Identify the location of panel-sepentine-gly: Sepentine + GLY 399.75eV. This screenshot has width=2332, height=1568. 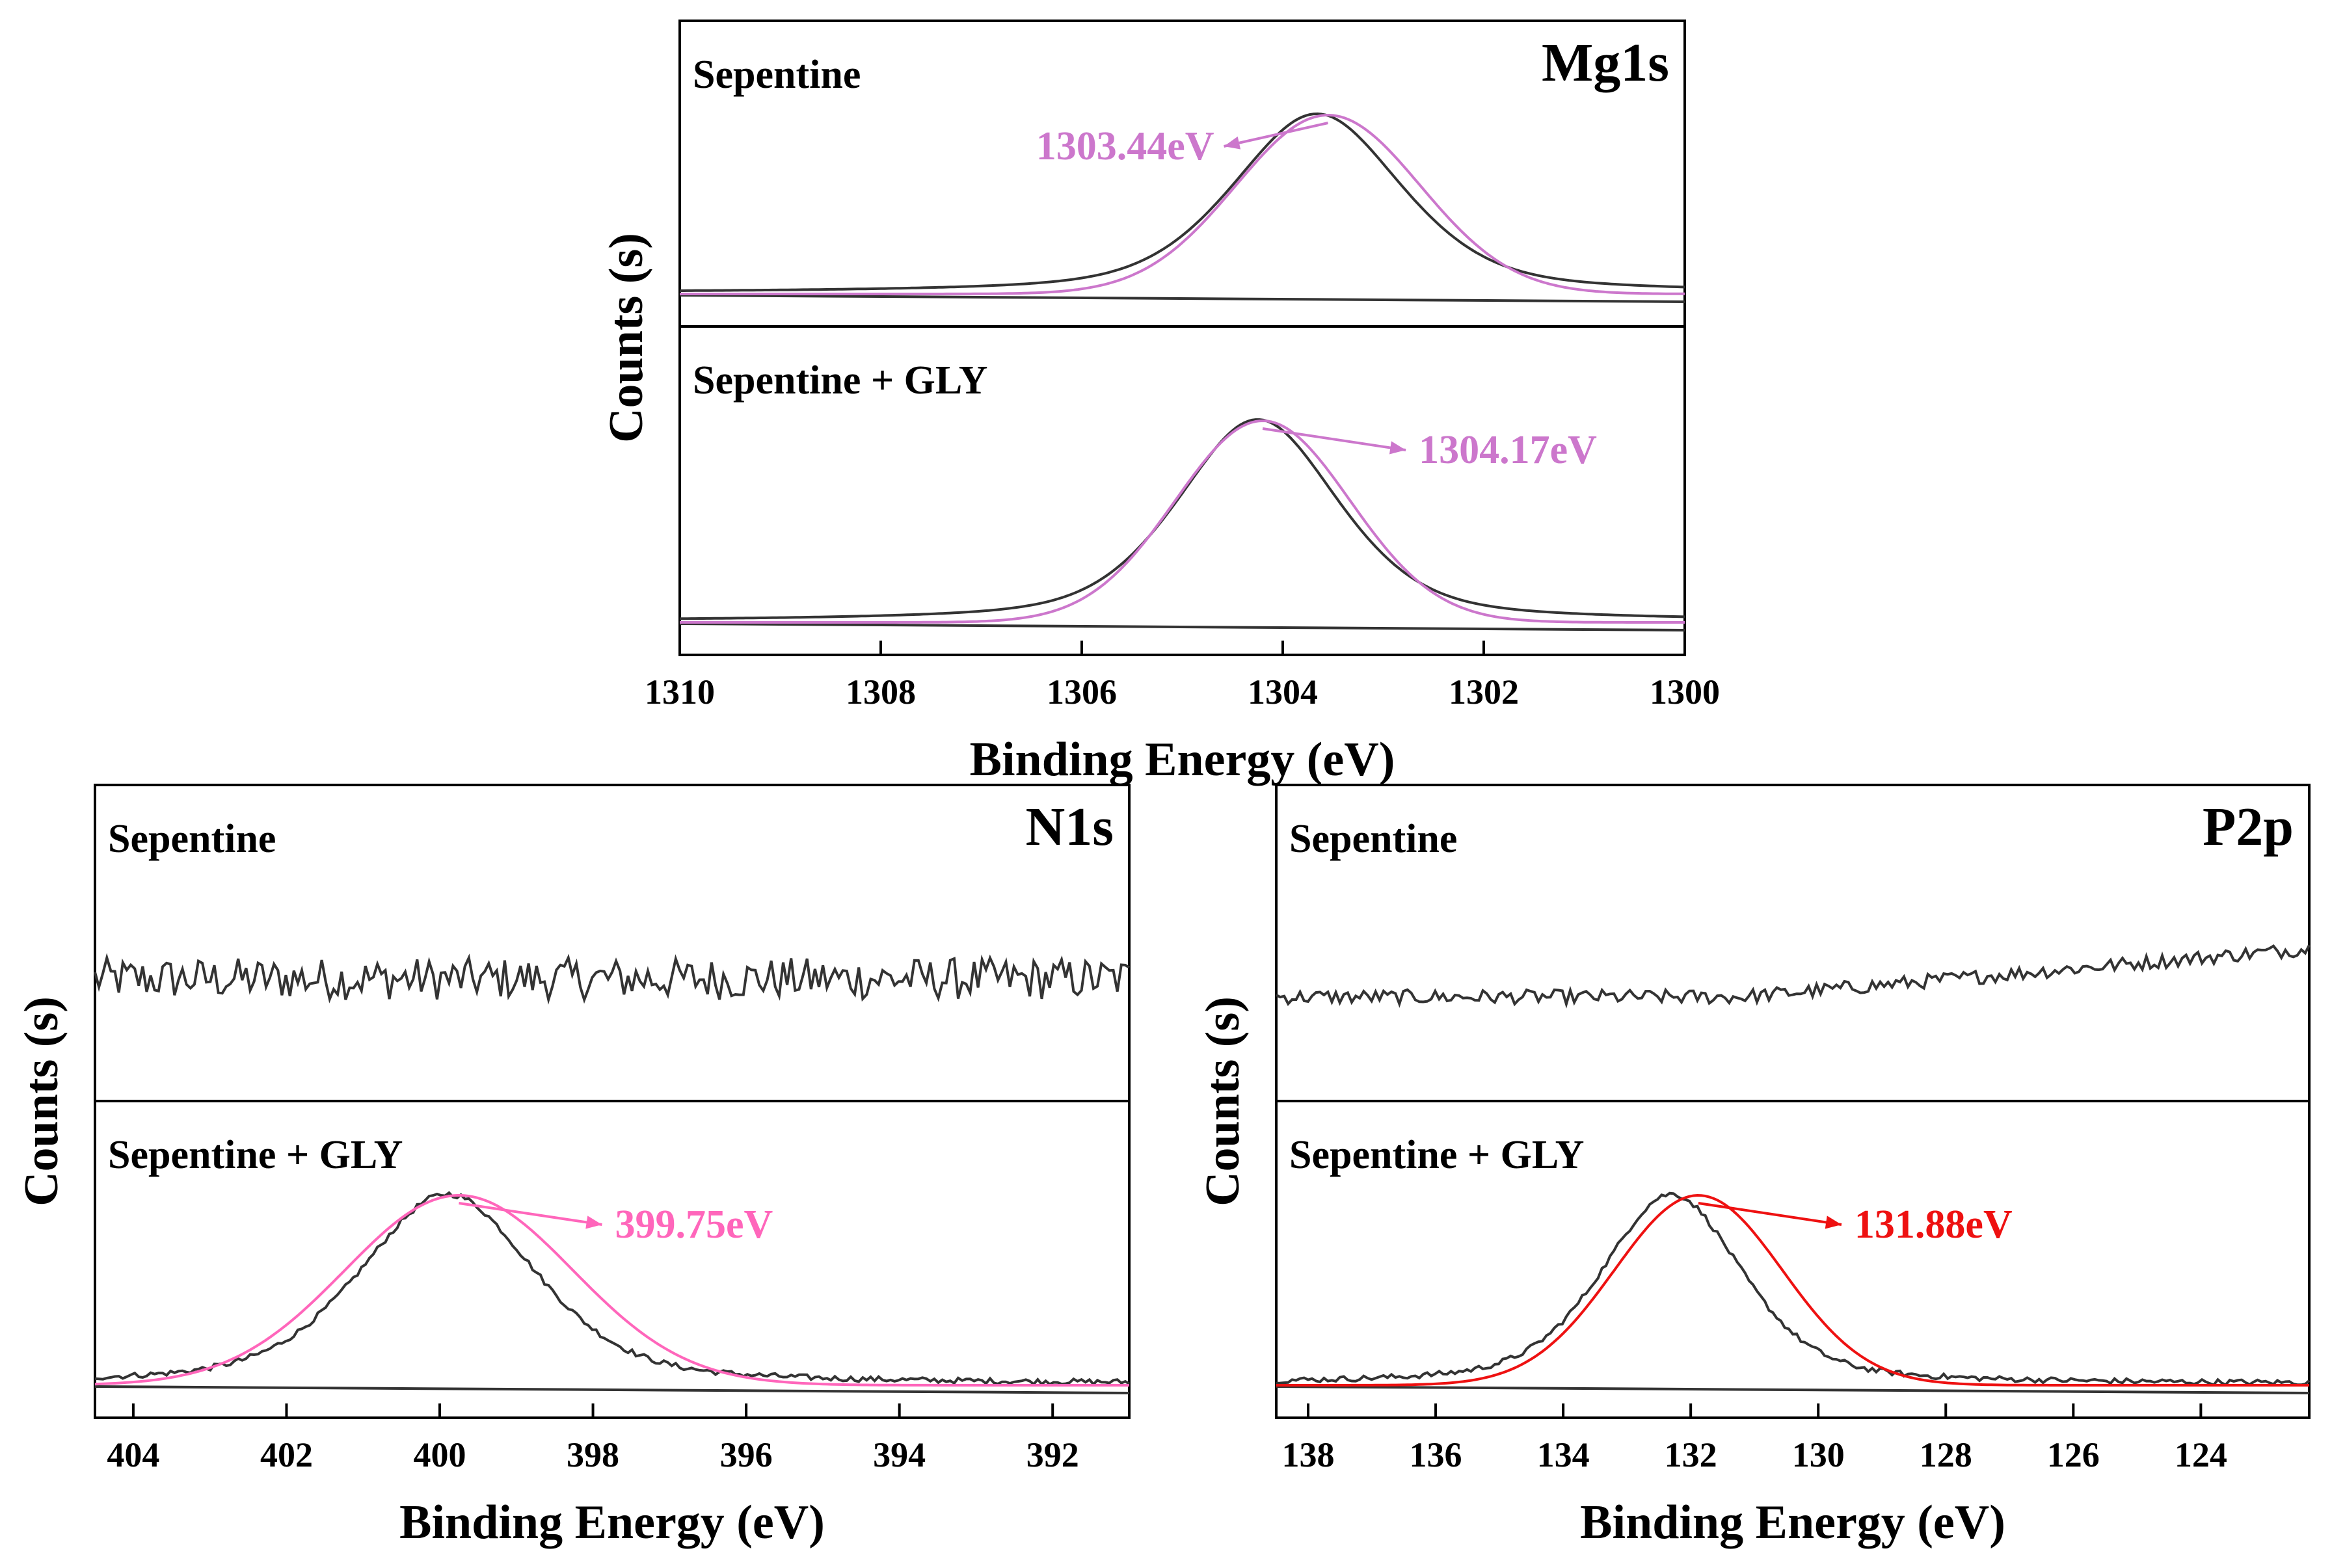
(612, 1263).